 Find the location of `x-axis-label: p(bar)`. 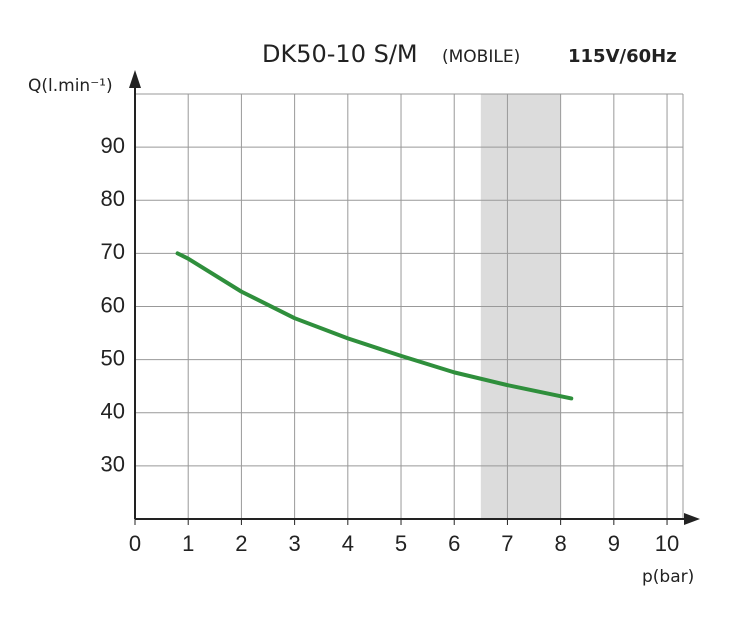

x-axis-label: p(bar) is located at coordinates (668, 577).